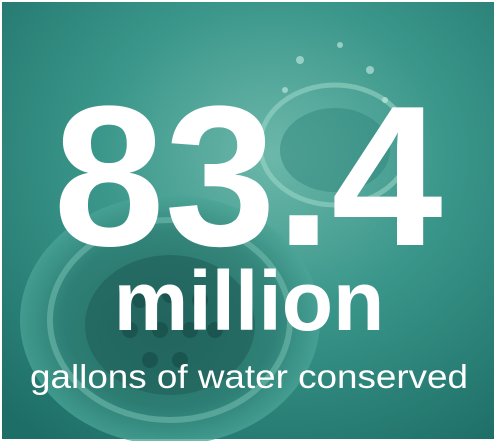 The height and width of the screenshot is (441, 496). What do you see at coordinates (249, 301) in the screenshot?
I see `stat-unit: million` at bounding box center [249, 301].